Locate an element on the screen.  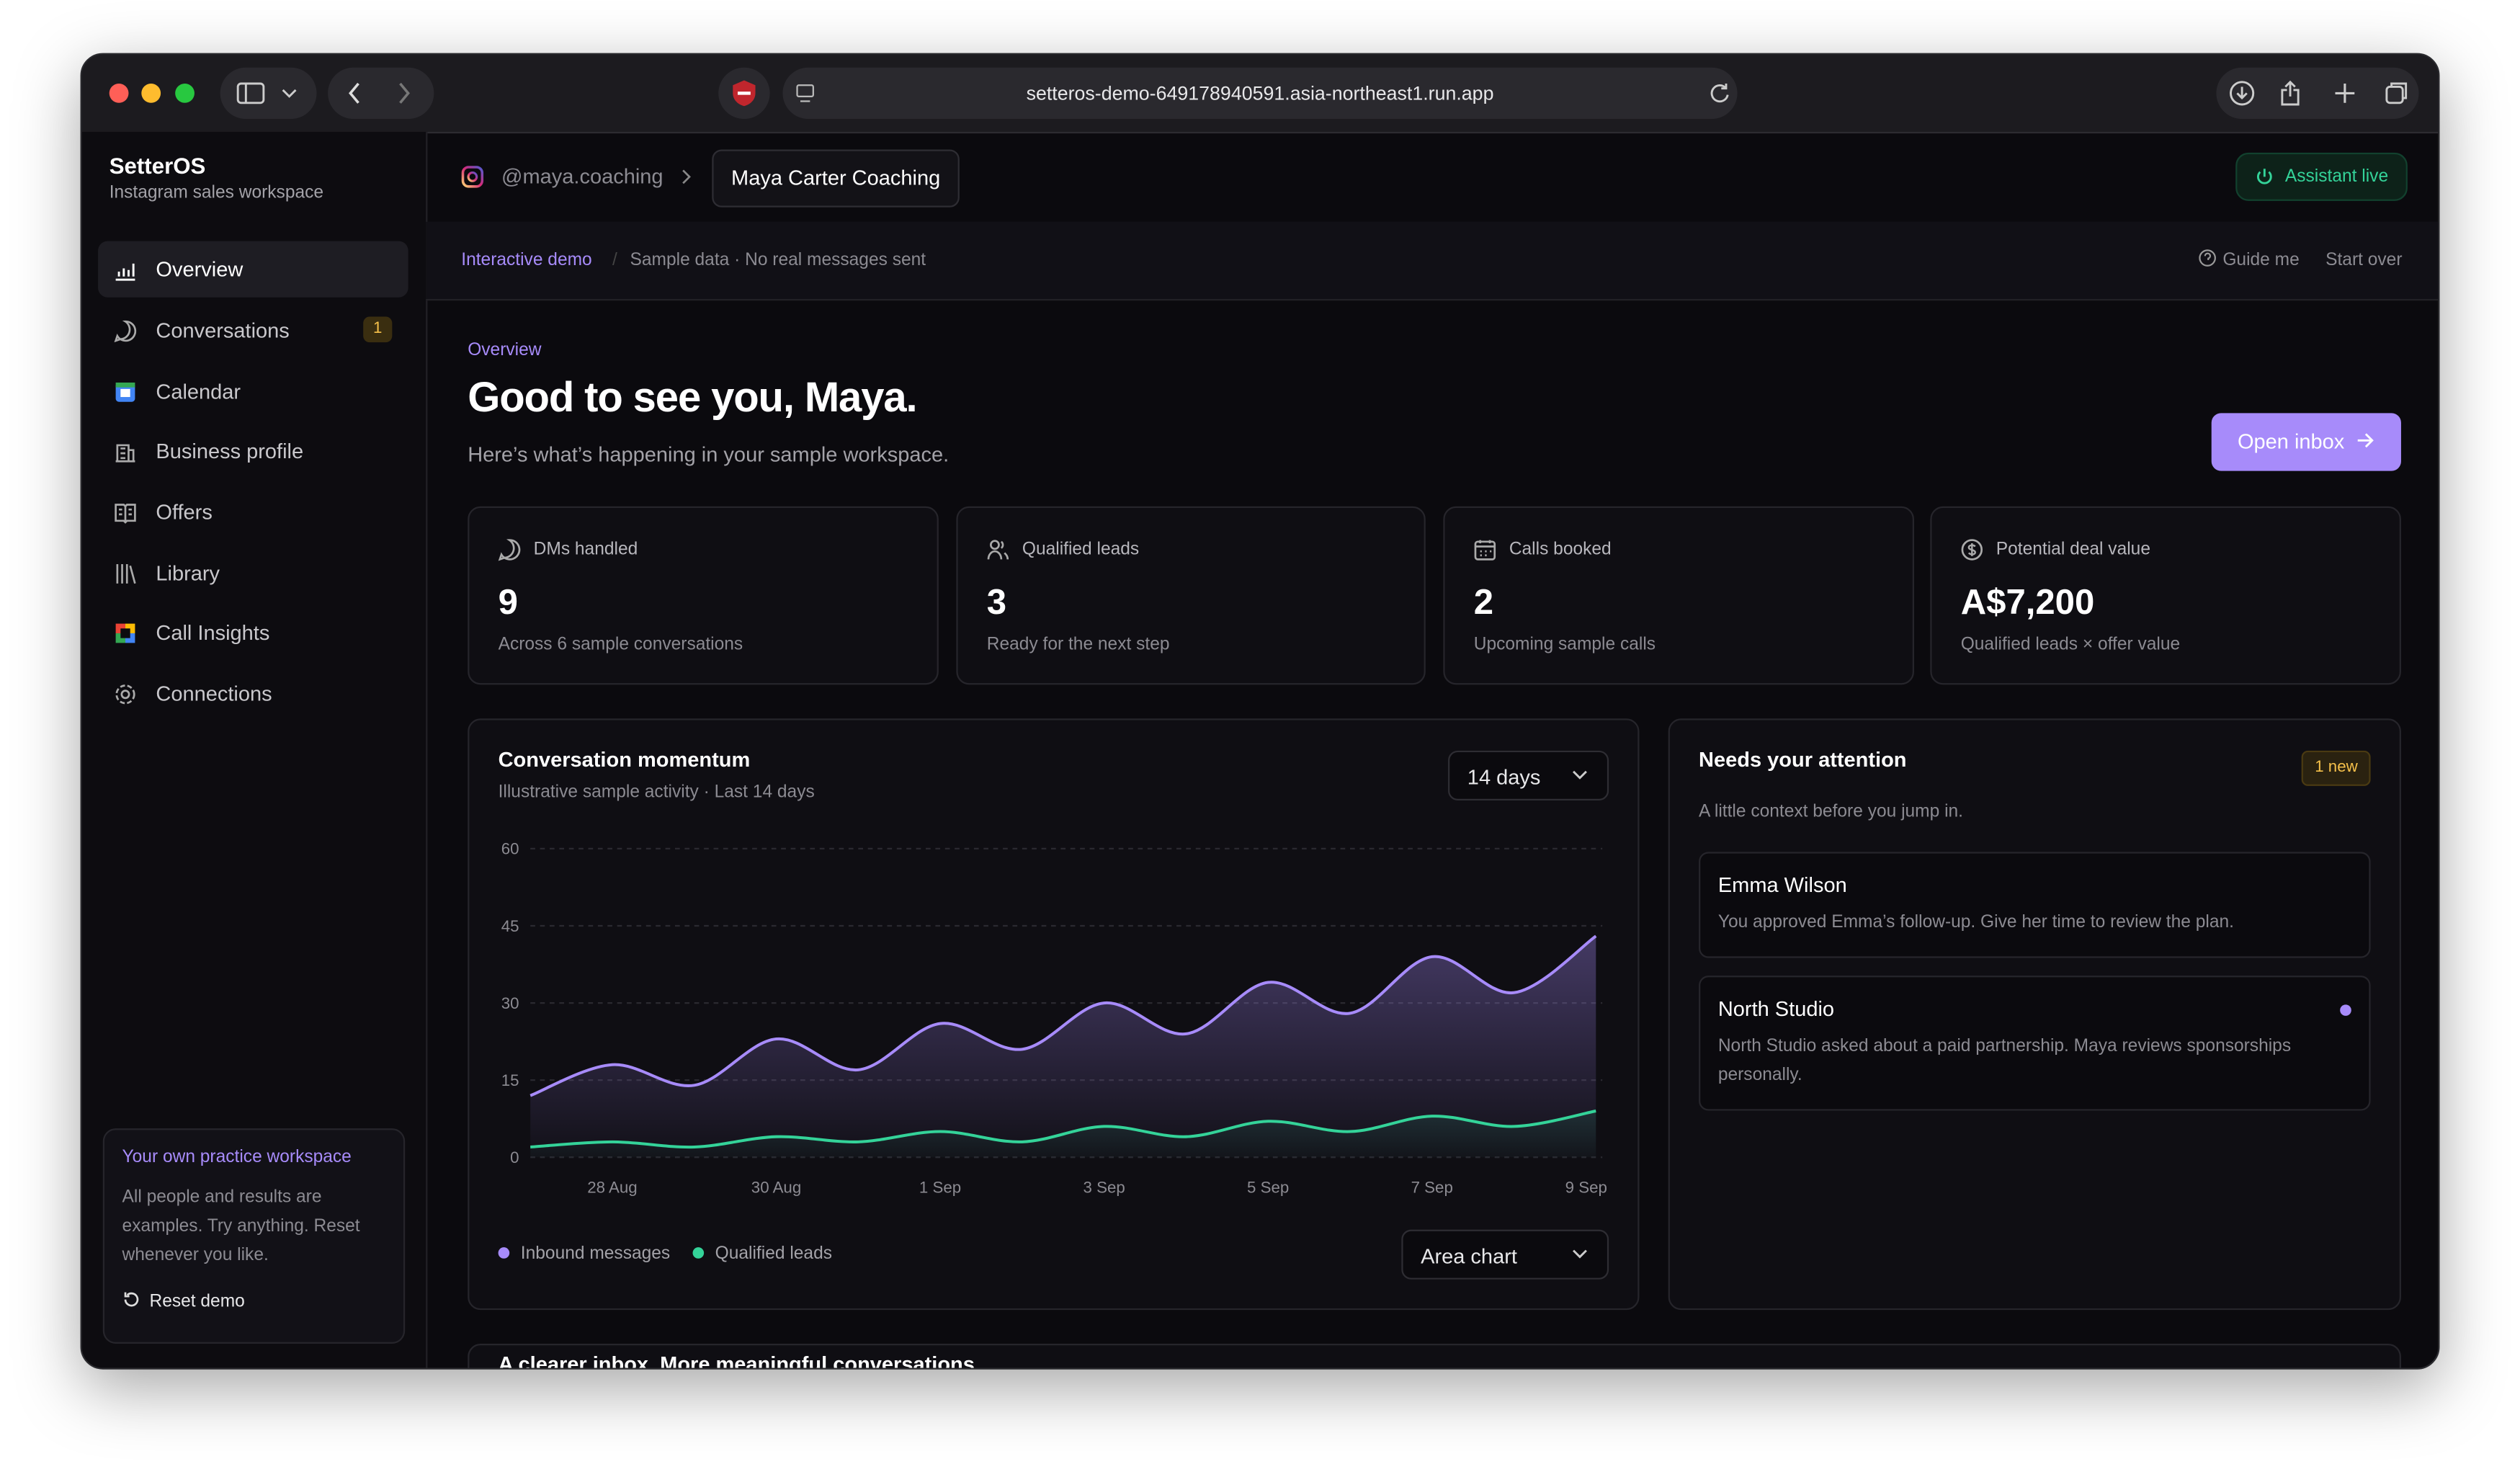
nav-item: Library is located at coordinates (253, 573).